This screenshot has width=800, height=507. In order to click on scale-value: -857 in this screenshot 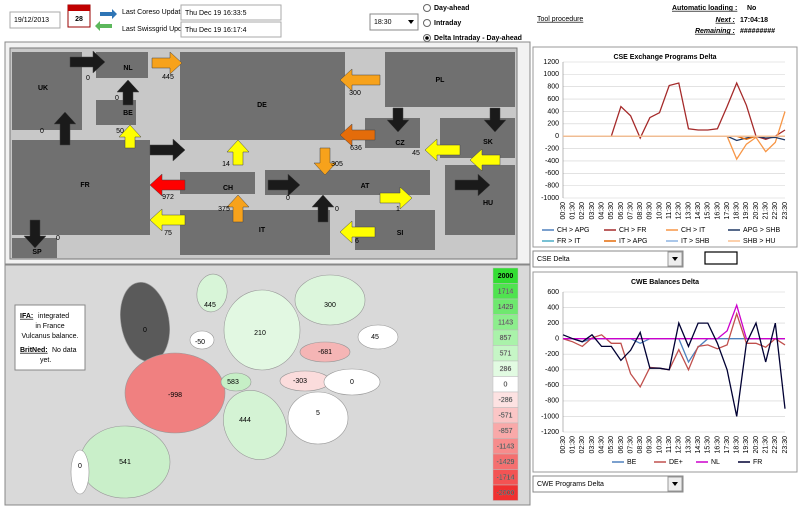, I will do `click(505, 431)`.